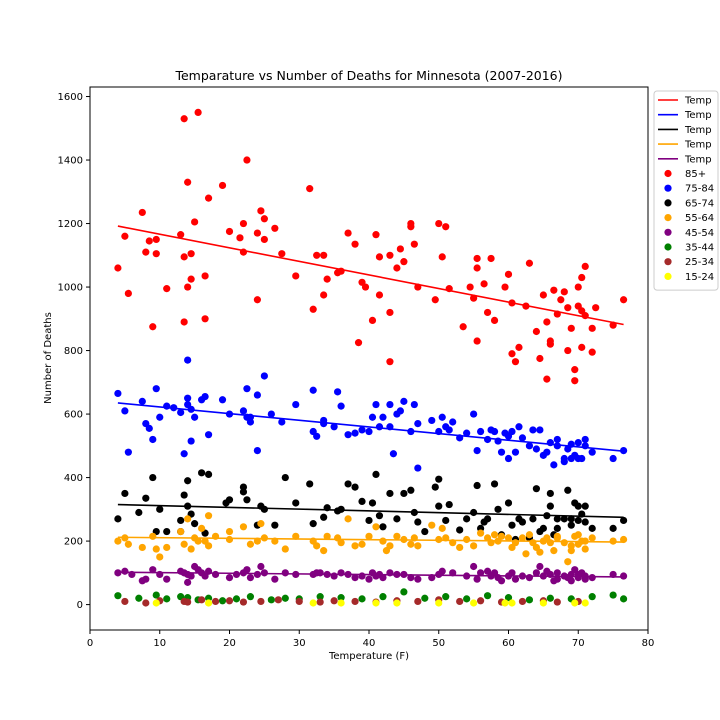 Image resolution: width=720 pixels, height=720 pixels. I want to click on y-tick-label: 200, so click(73, 542).